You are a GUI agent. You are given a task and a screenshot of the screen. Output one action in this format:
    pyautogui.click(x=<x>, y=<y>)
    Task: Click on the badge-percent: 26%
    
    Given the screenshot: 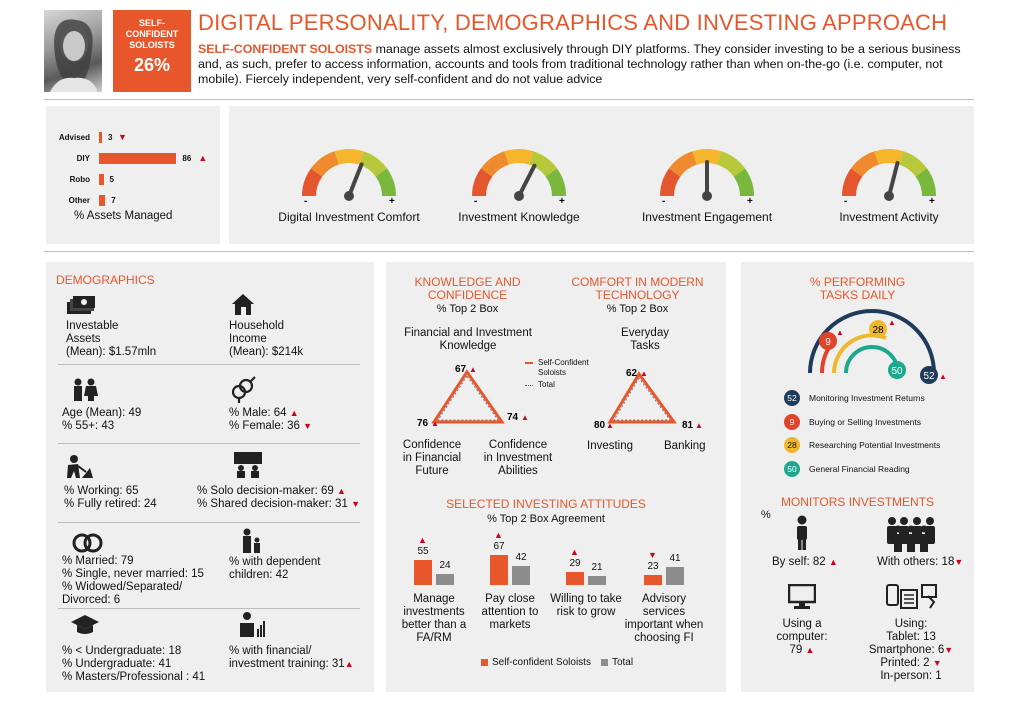 What is the action you would take?
    pyautogui.click(x=152, y=65)
    